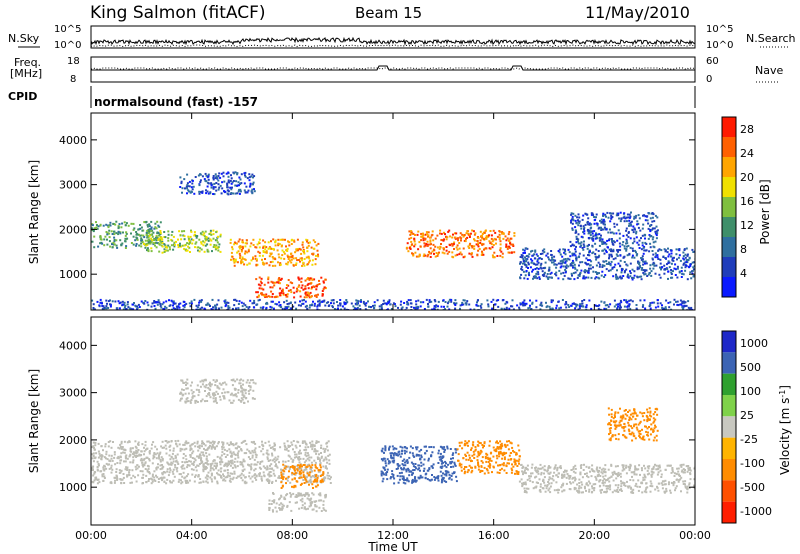 This screenshot has height=554, width=800. What do you see at coordinates (26, 73) in the screenshot?
I see `freq-unit-label: [MHz]` at bounding box center [26, 73].